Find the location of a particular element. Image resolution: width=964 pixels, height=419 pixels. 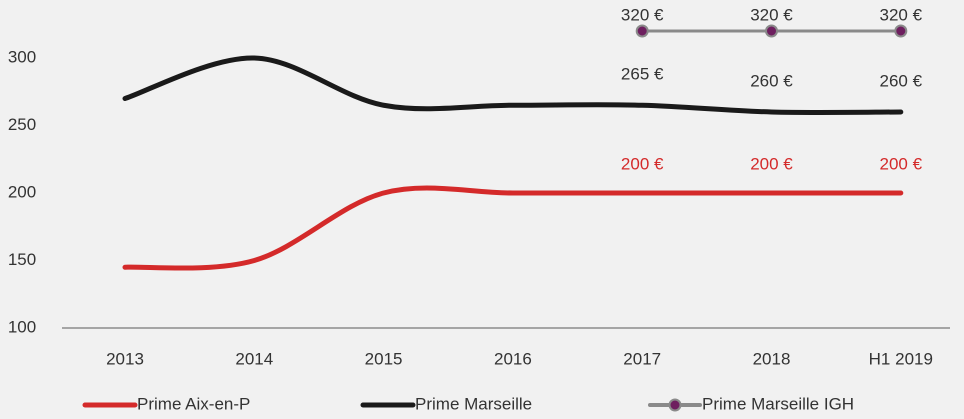

x-tick-label: 2013 is located at coordinates (125, 358).